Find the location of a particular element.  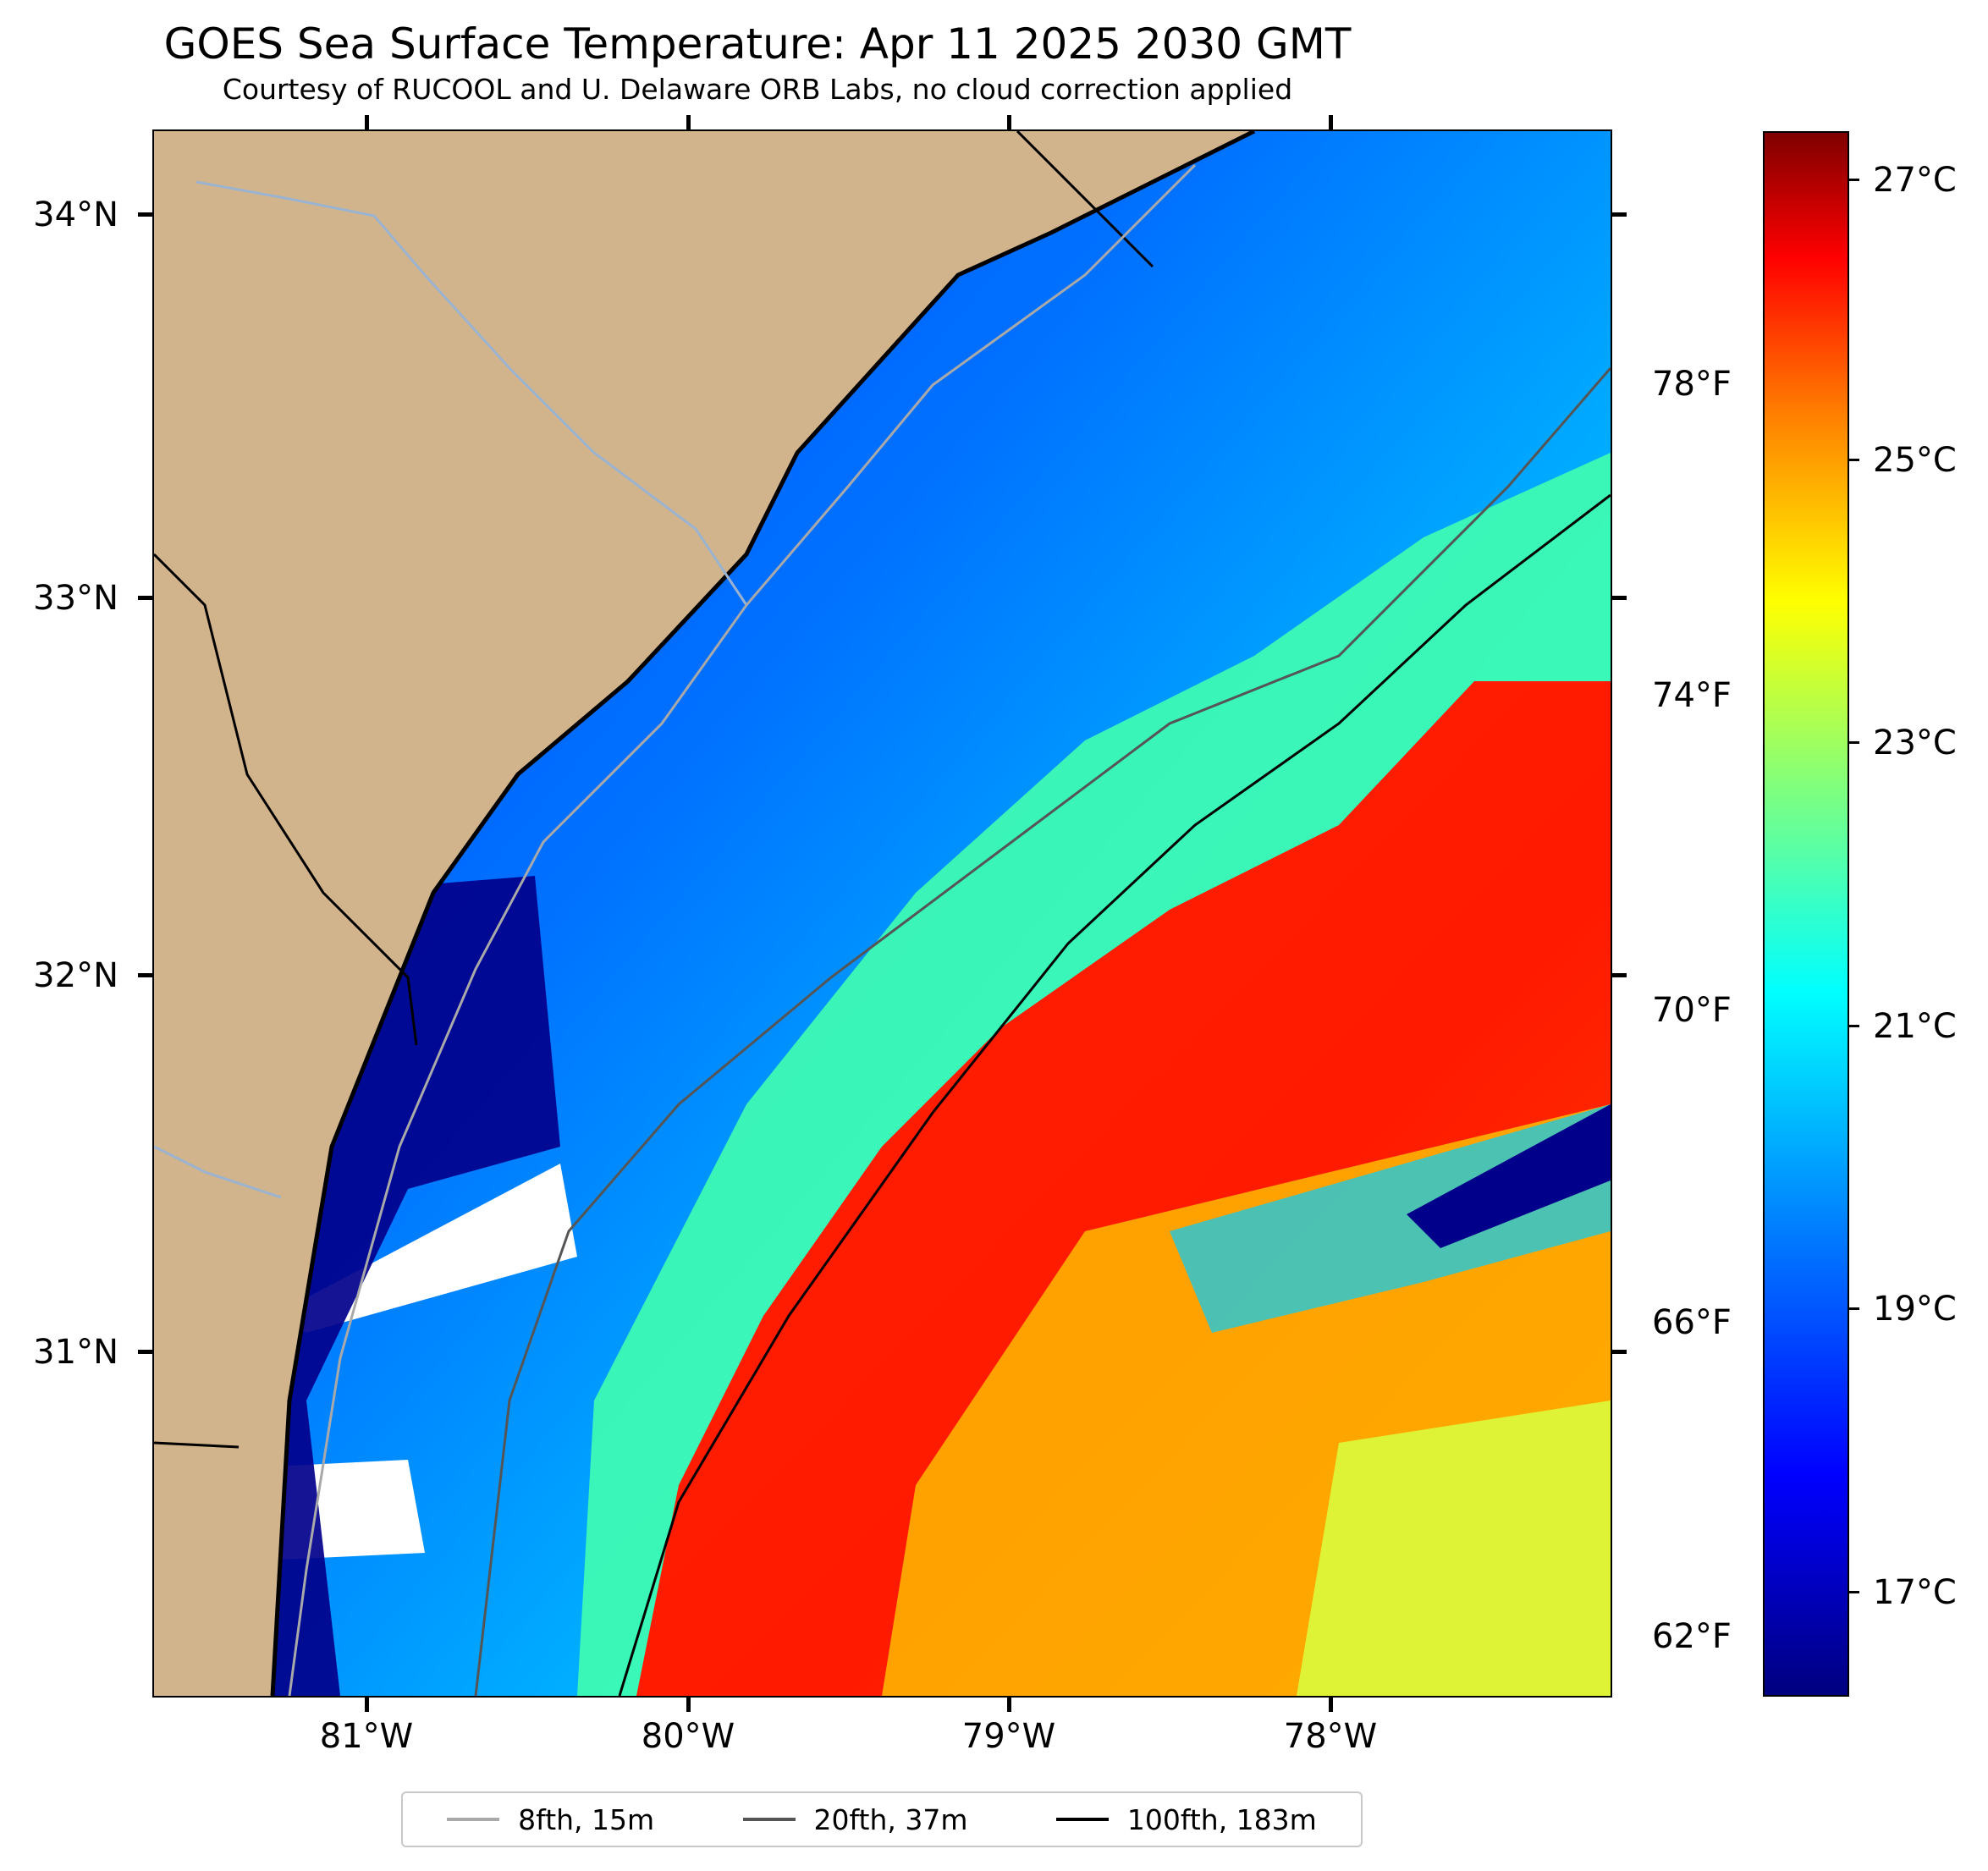

isobath-legend: 8fth, 15m 20fth, 37m 100fth, 183m is located at coordinates (882, 1819).